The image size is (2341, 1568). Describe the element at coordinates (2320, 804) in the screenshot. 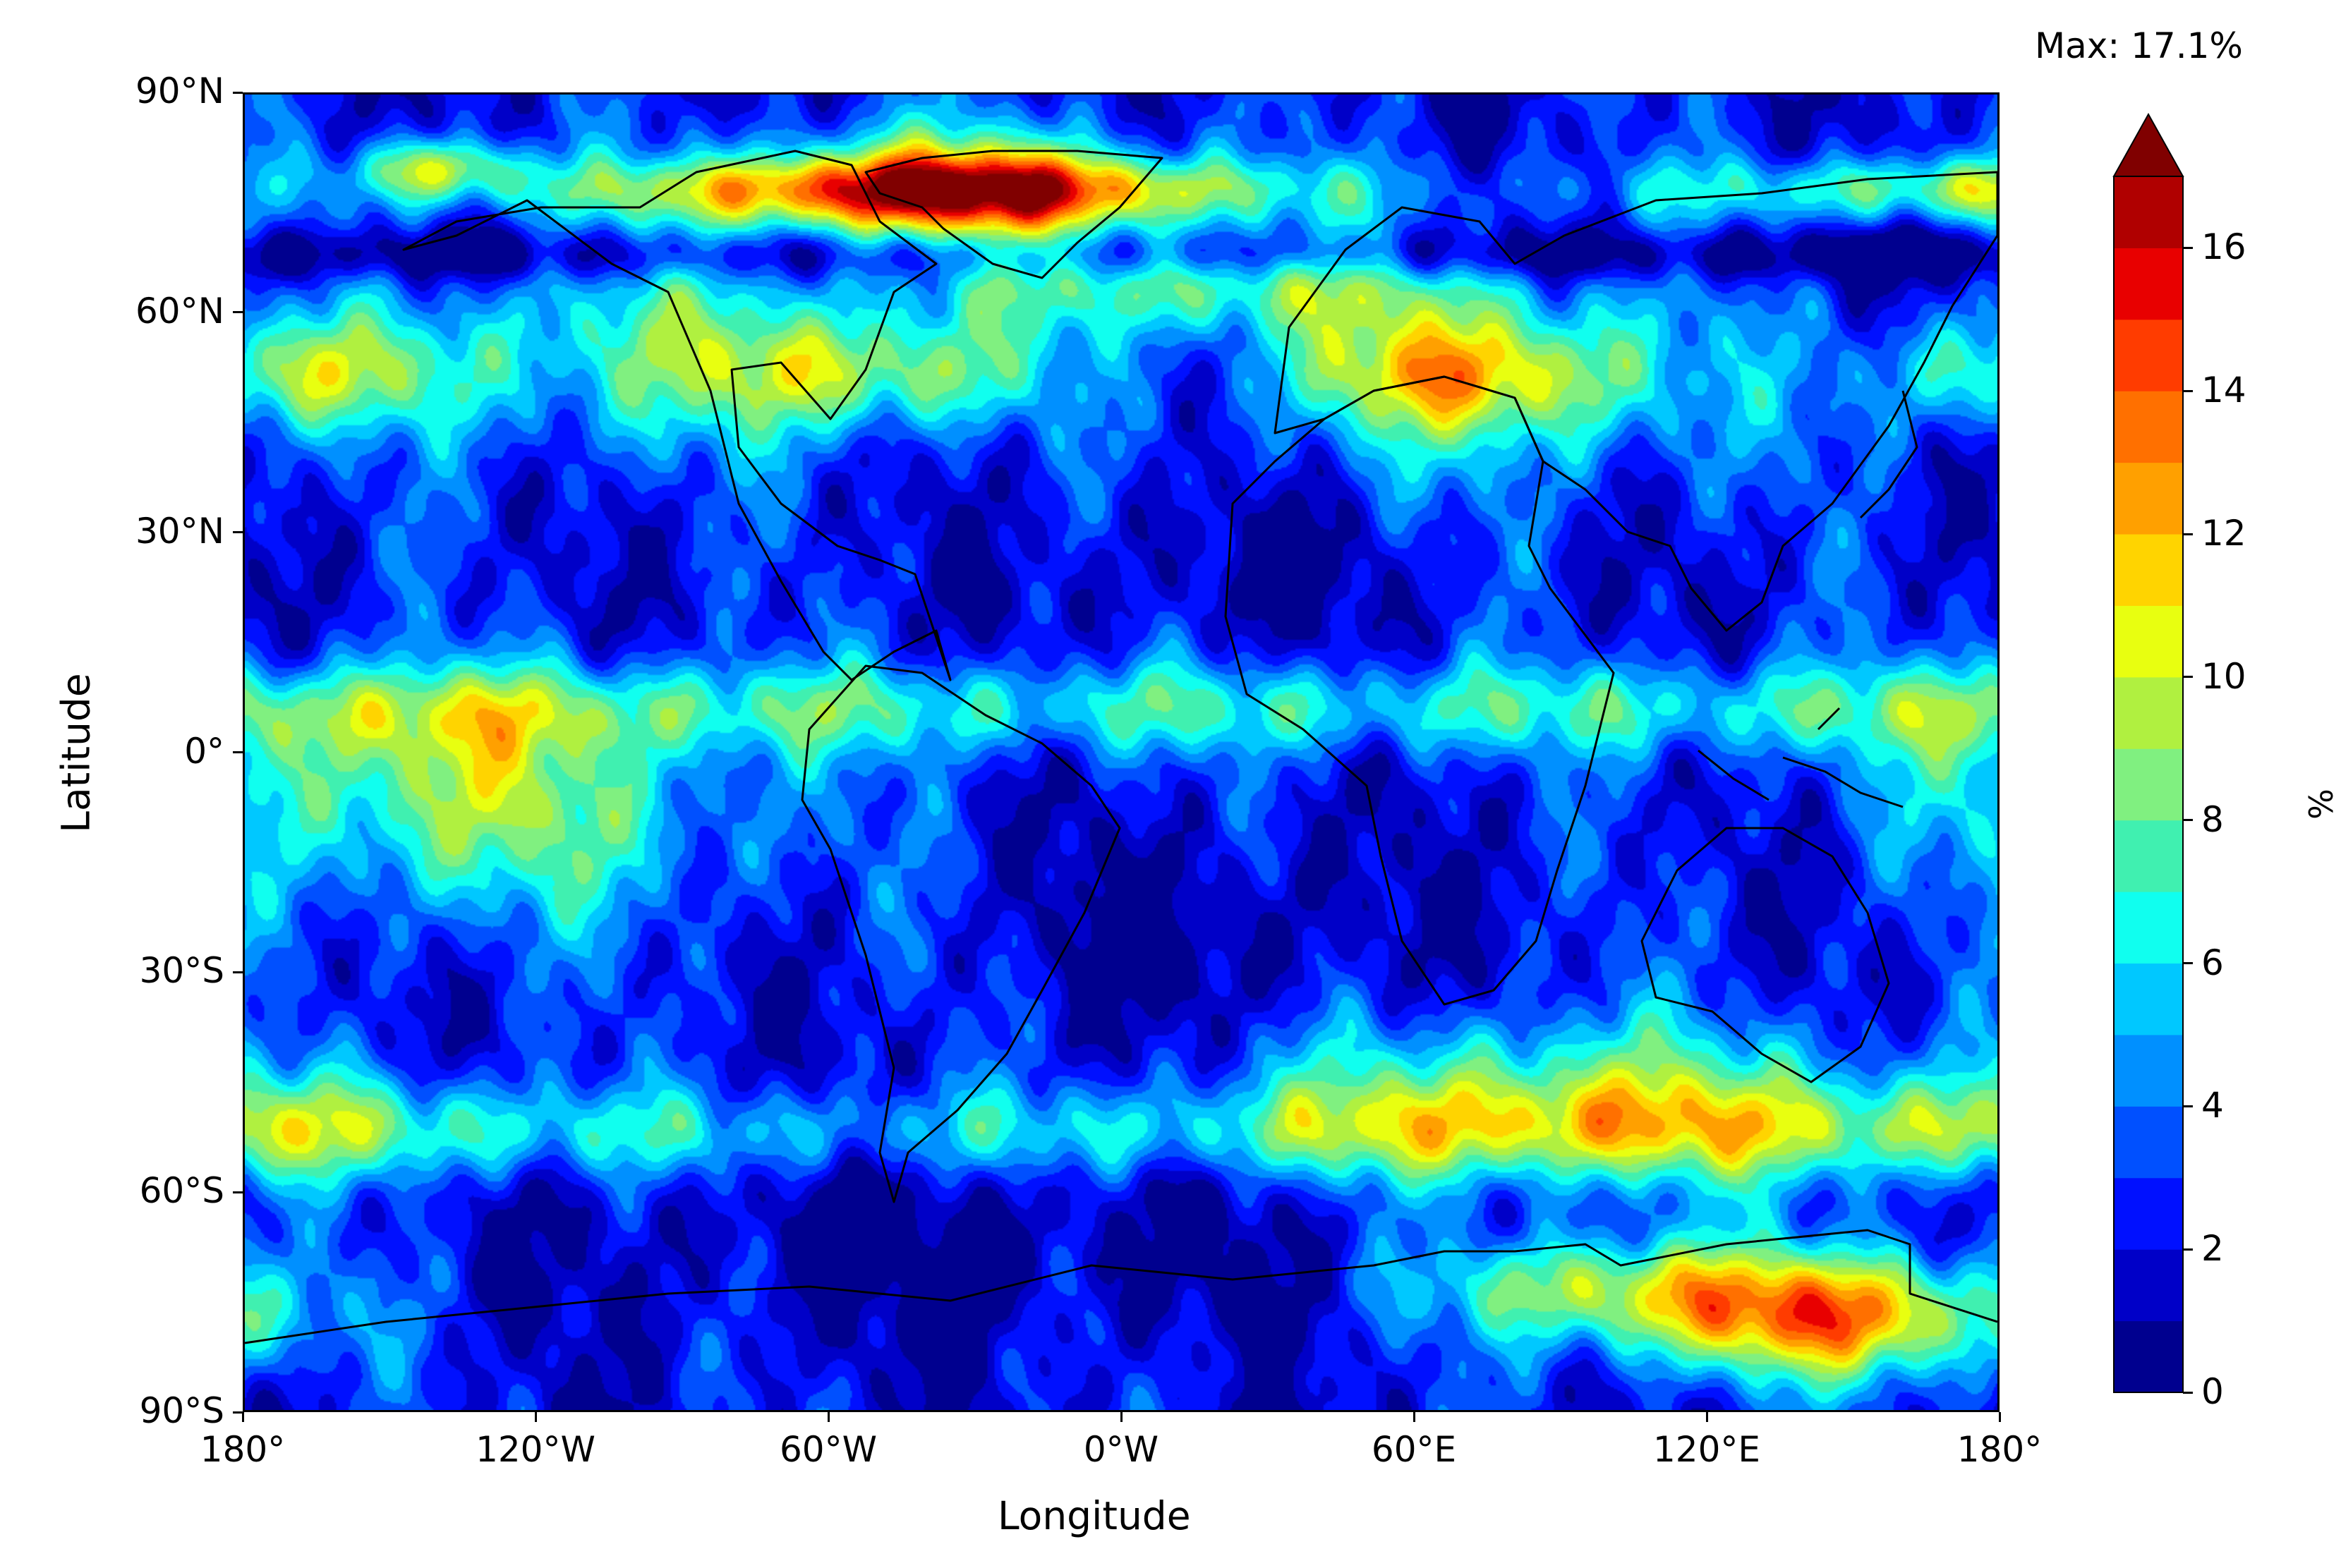

I see `colorbar-unit-label: %` at that location.